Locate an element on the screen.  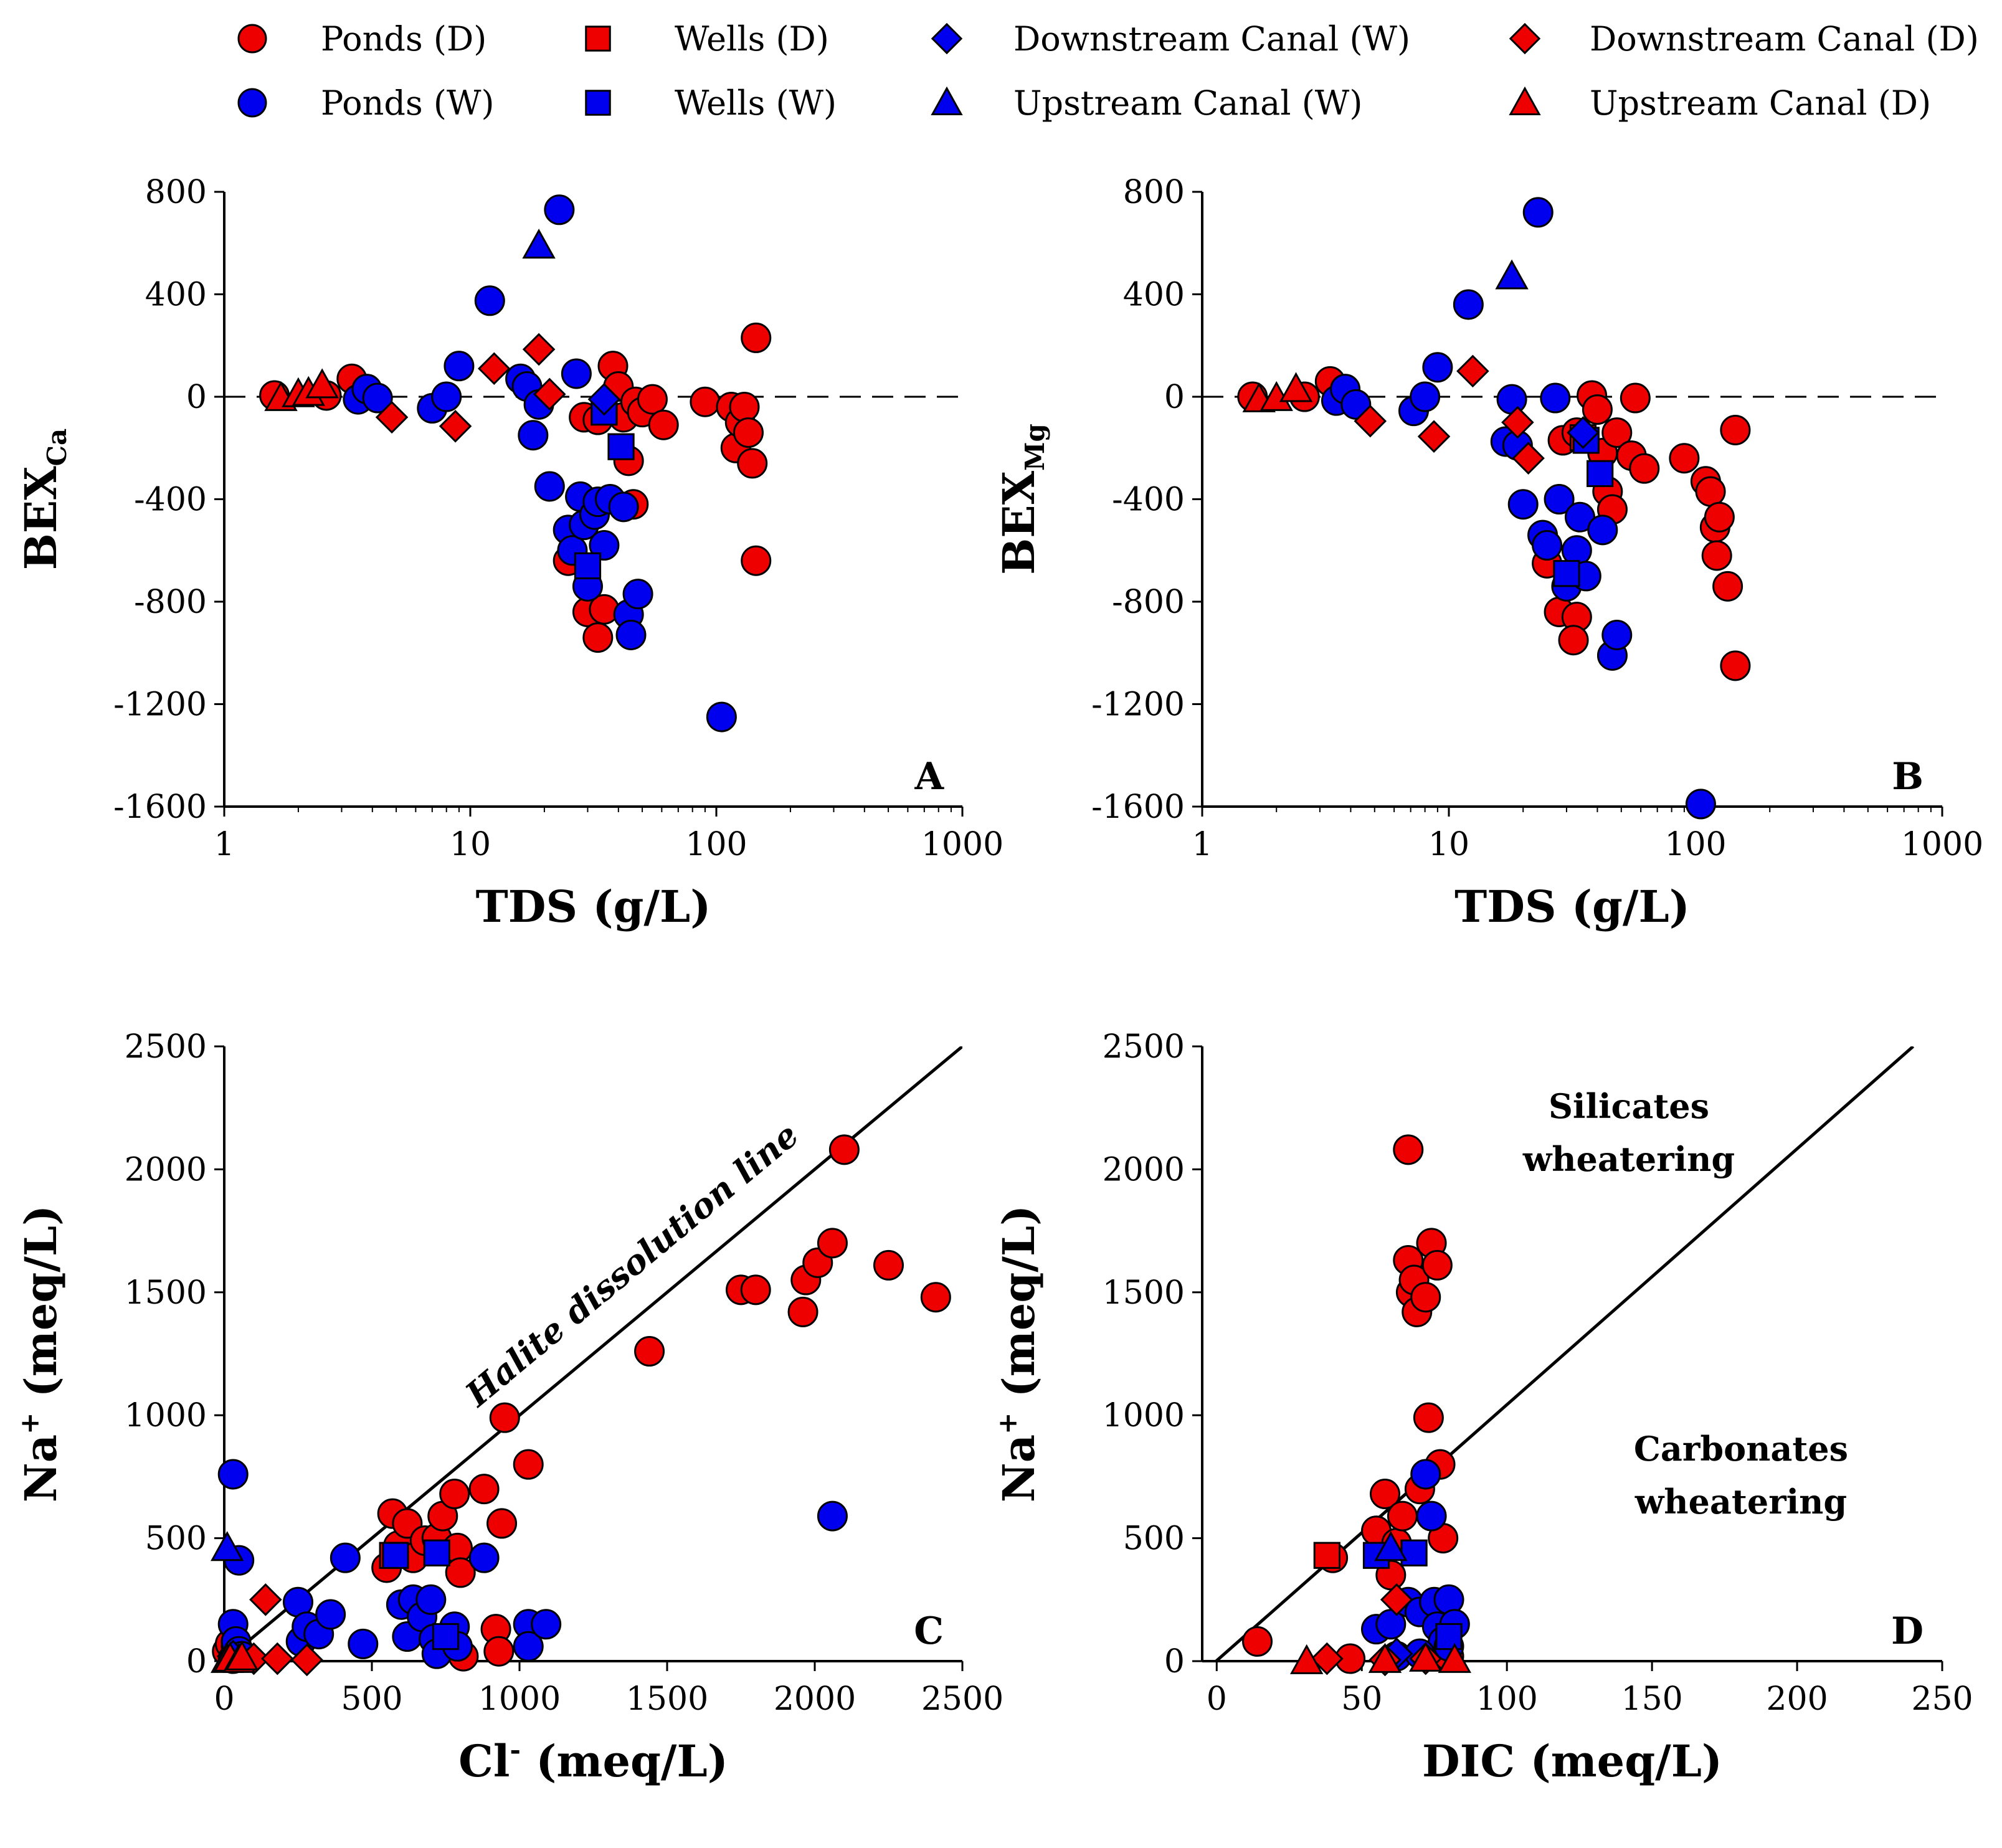
a-point-upstream-canal-w is located at coordinates (539, 244).